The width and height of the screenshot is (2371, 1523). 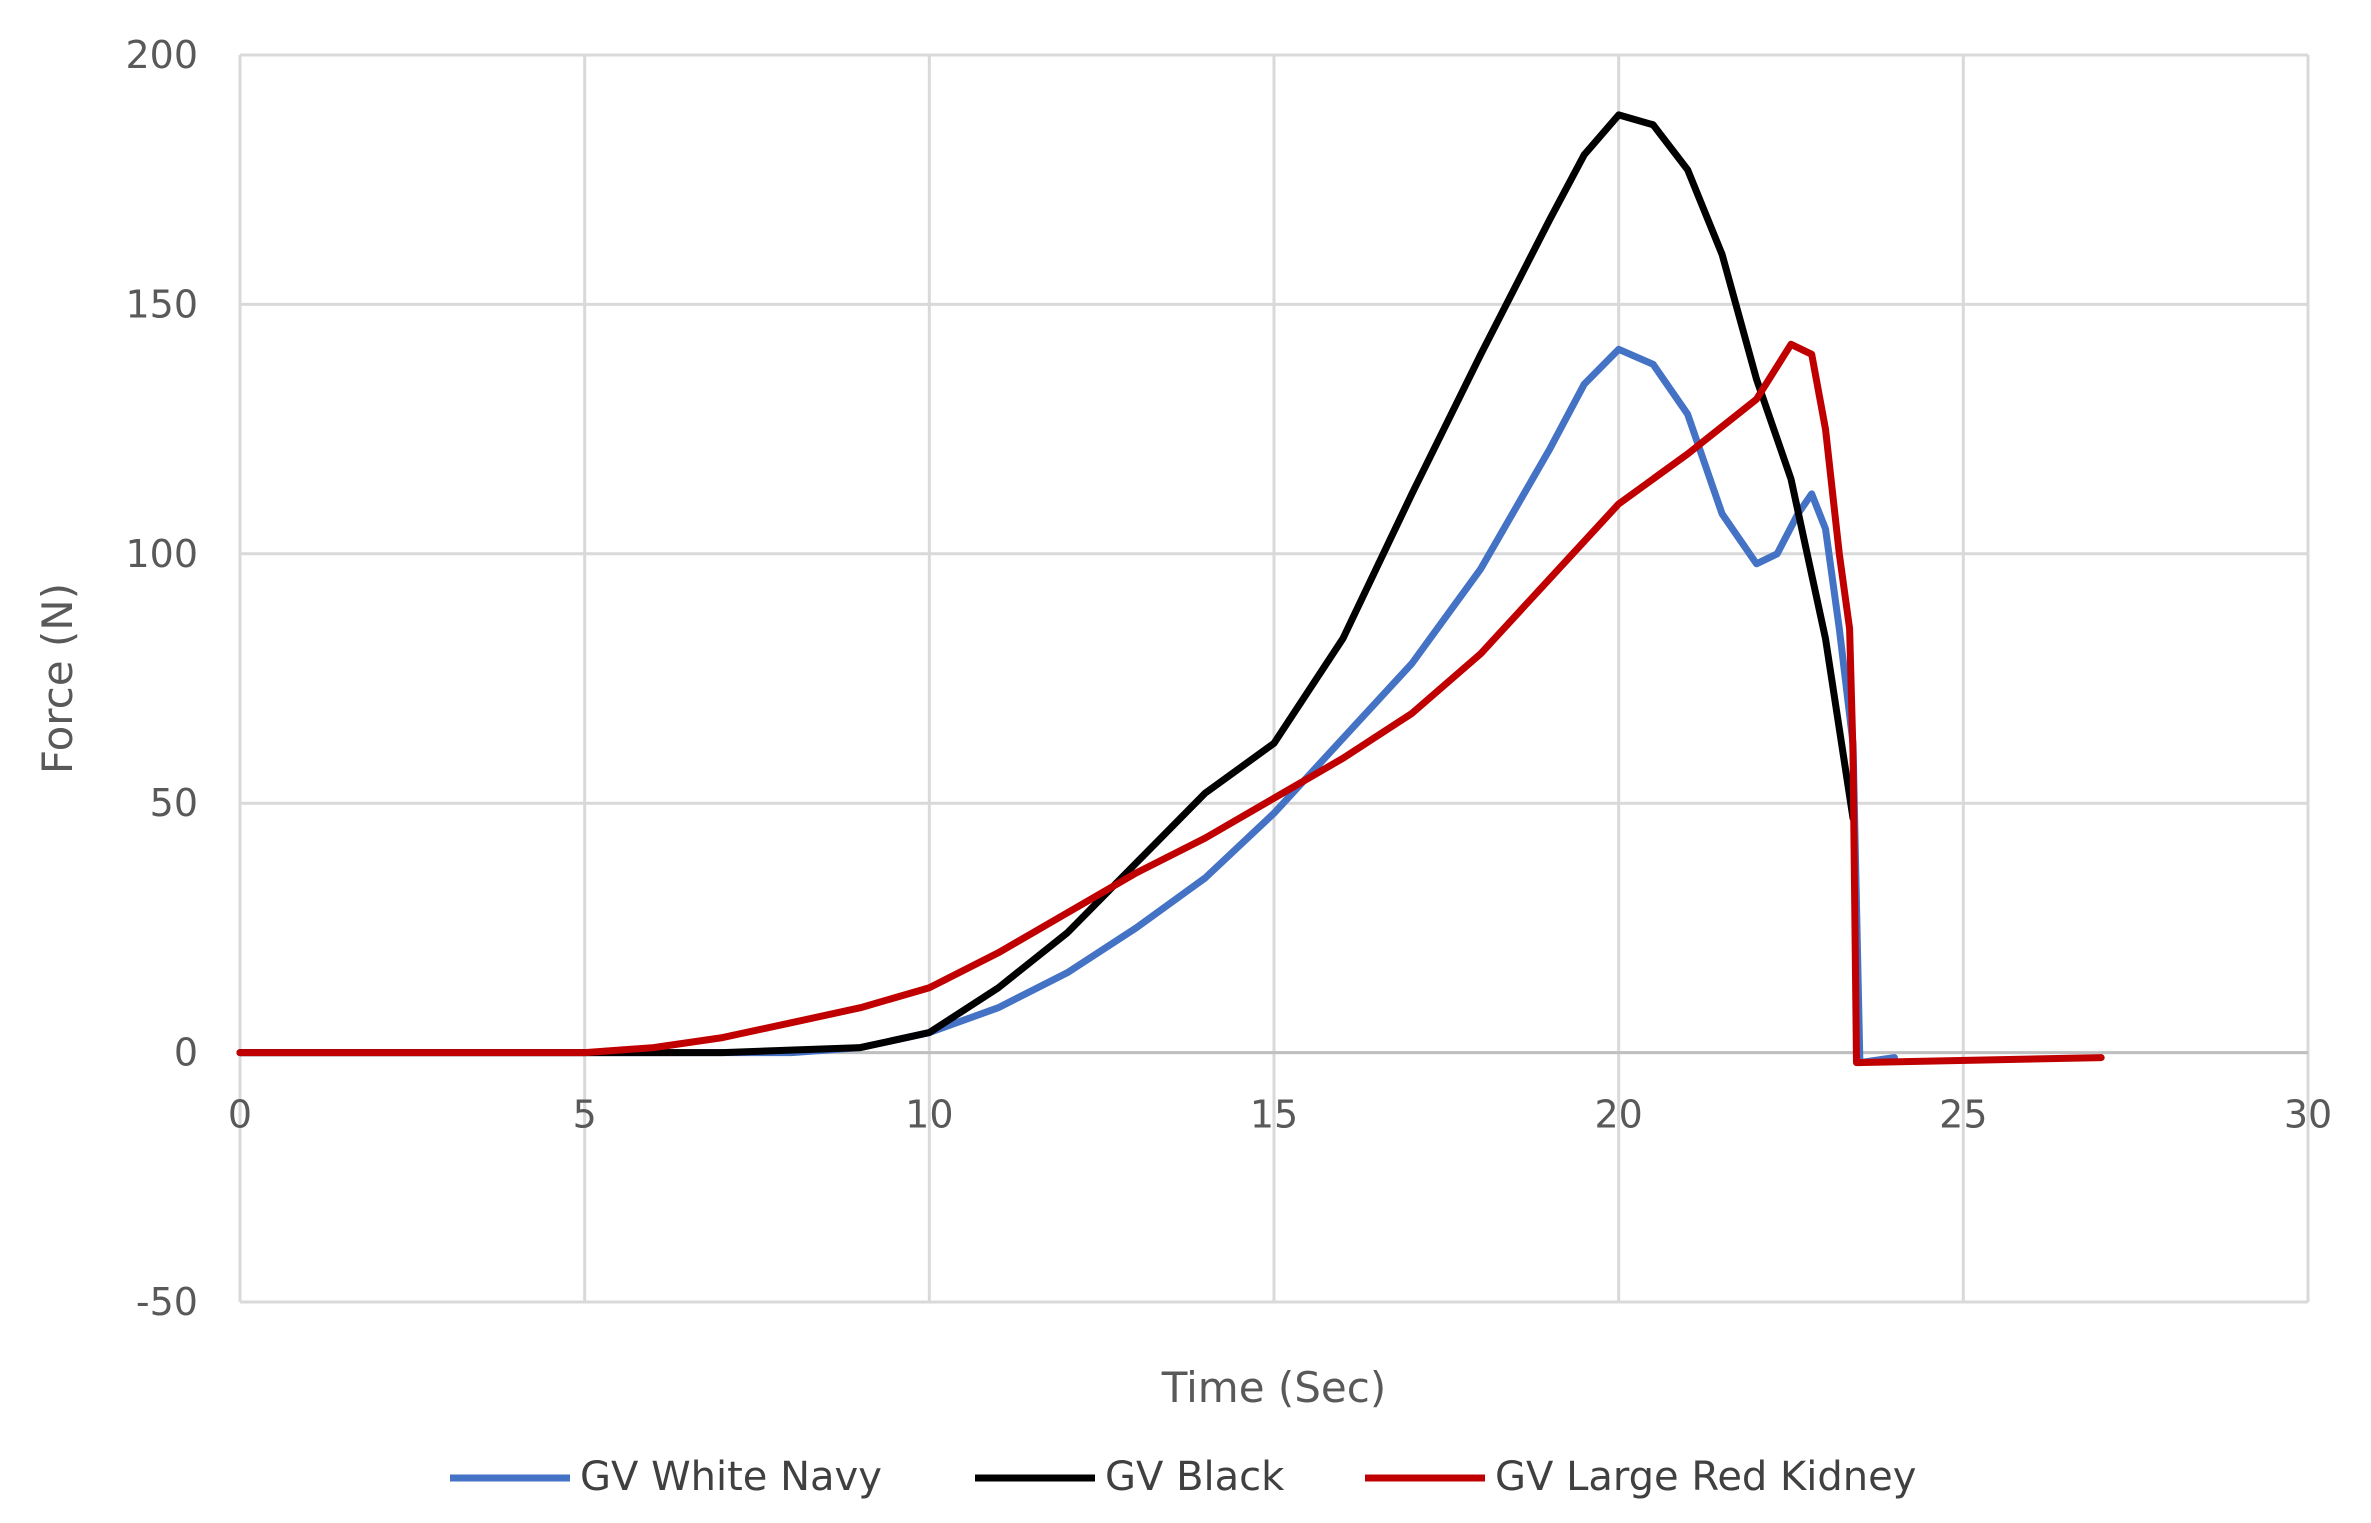 I want to click on y-tick-label: 50, so click(x=174, y=803).